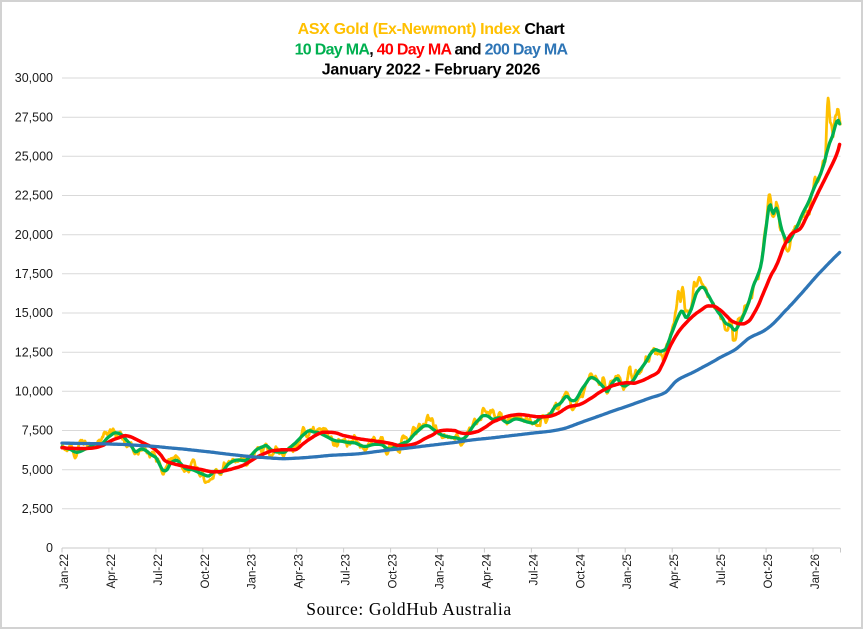 This screenshot has width=863, height=634. Describe the element at coordinates (34, 78) in the screenshot. I see `svg-text: 30,000` at that location.